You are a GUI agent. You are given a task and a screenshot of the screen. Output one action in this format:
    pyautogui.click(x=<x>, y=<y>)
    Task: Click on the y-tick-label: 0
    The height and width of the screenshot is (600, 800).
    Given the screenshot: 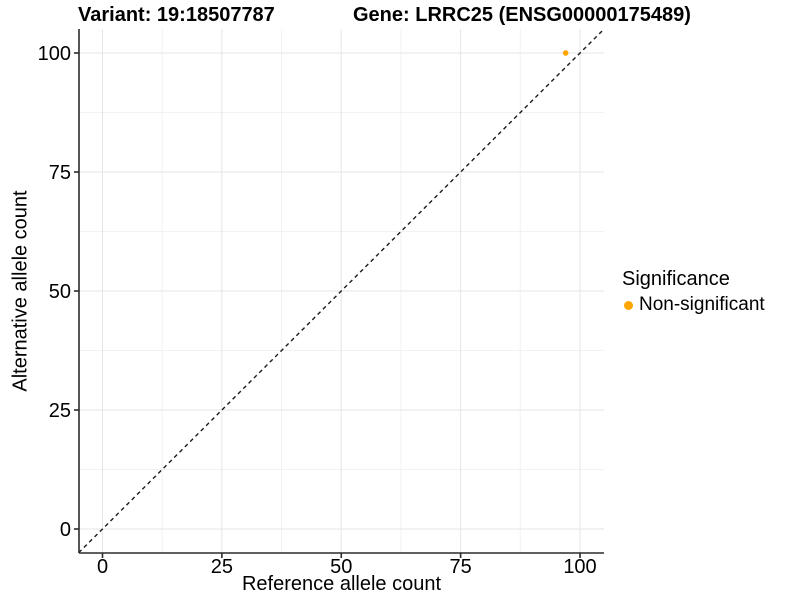 What is the action you would take?
    pyautogui.click(x=65, y=530)
    